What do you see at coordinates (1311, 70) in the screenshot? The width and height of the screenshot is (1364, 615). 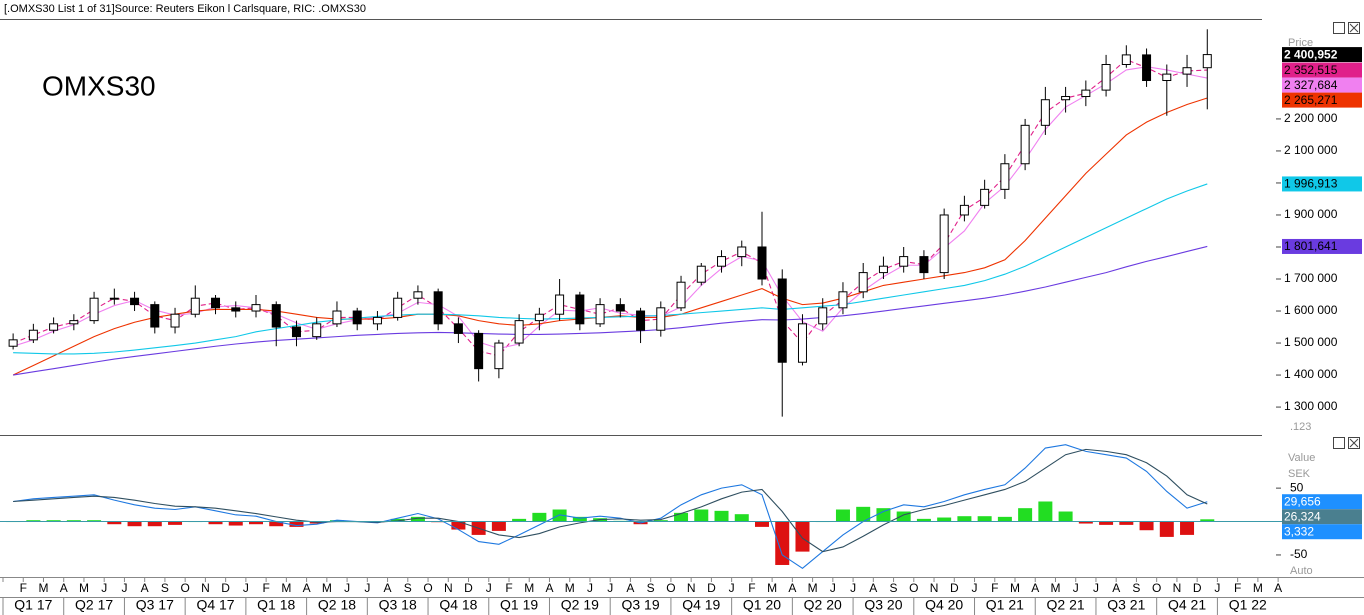 I see `value-label: 2 352,515` at bounding box center [1311, 70].